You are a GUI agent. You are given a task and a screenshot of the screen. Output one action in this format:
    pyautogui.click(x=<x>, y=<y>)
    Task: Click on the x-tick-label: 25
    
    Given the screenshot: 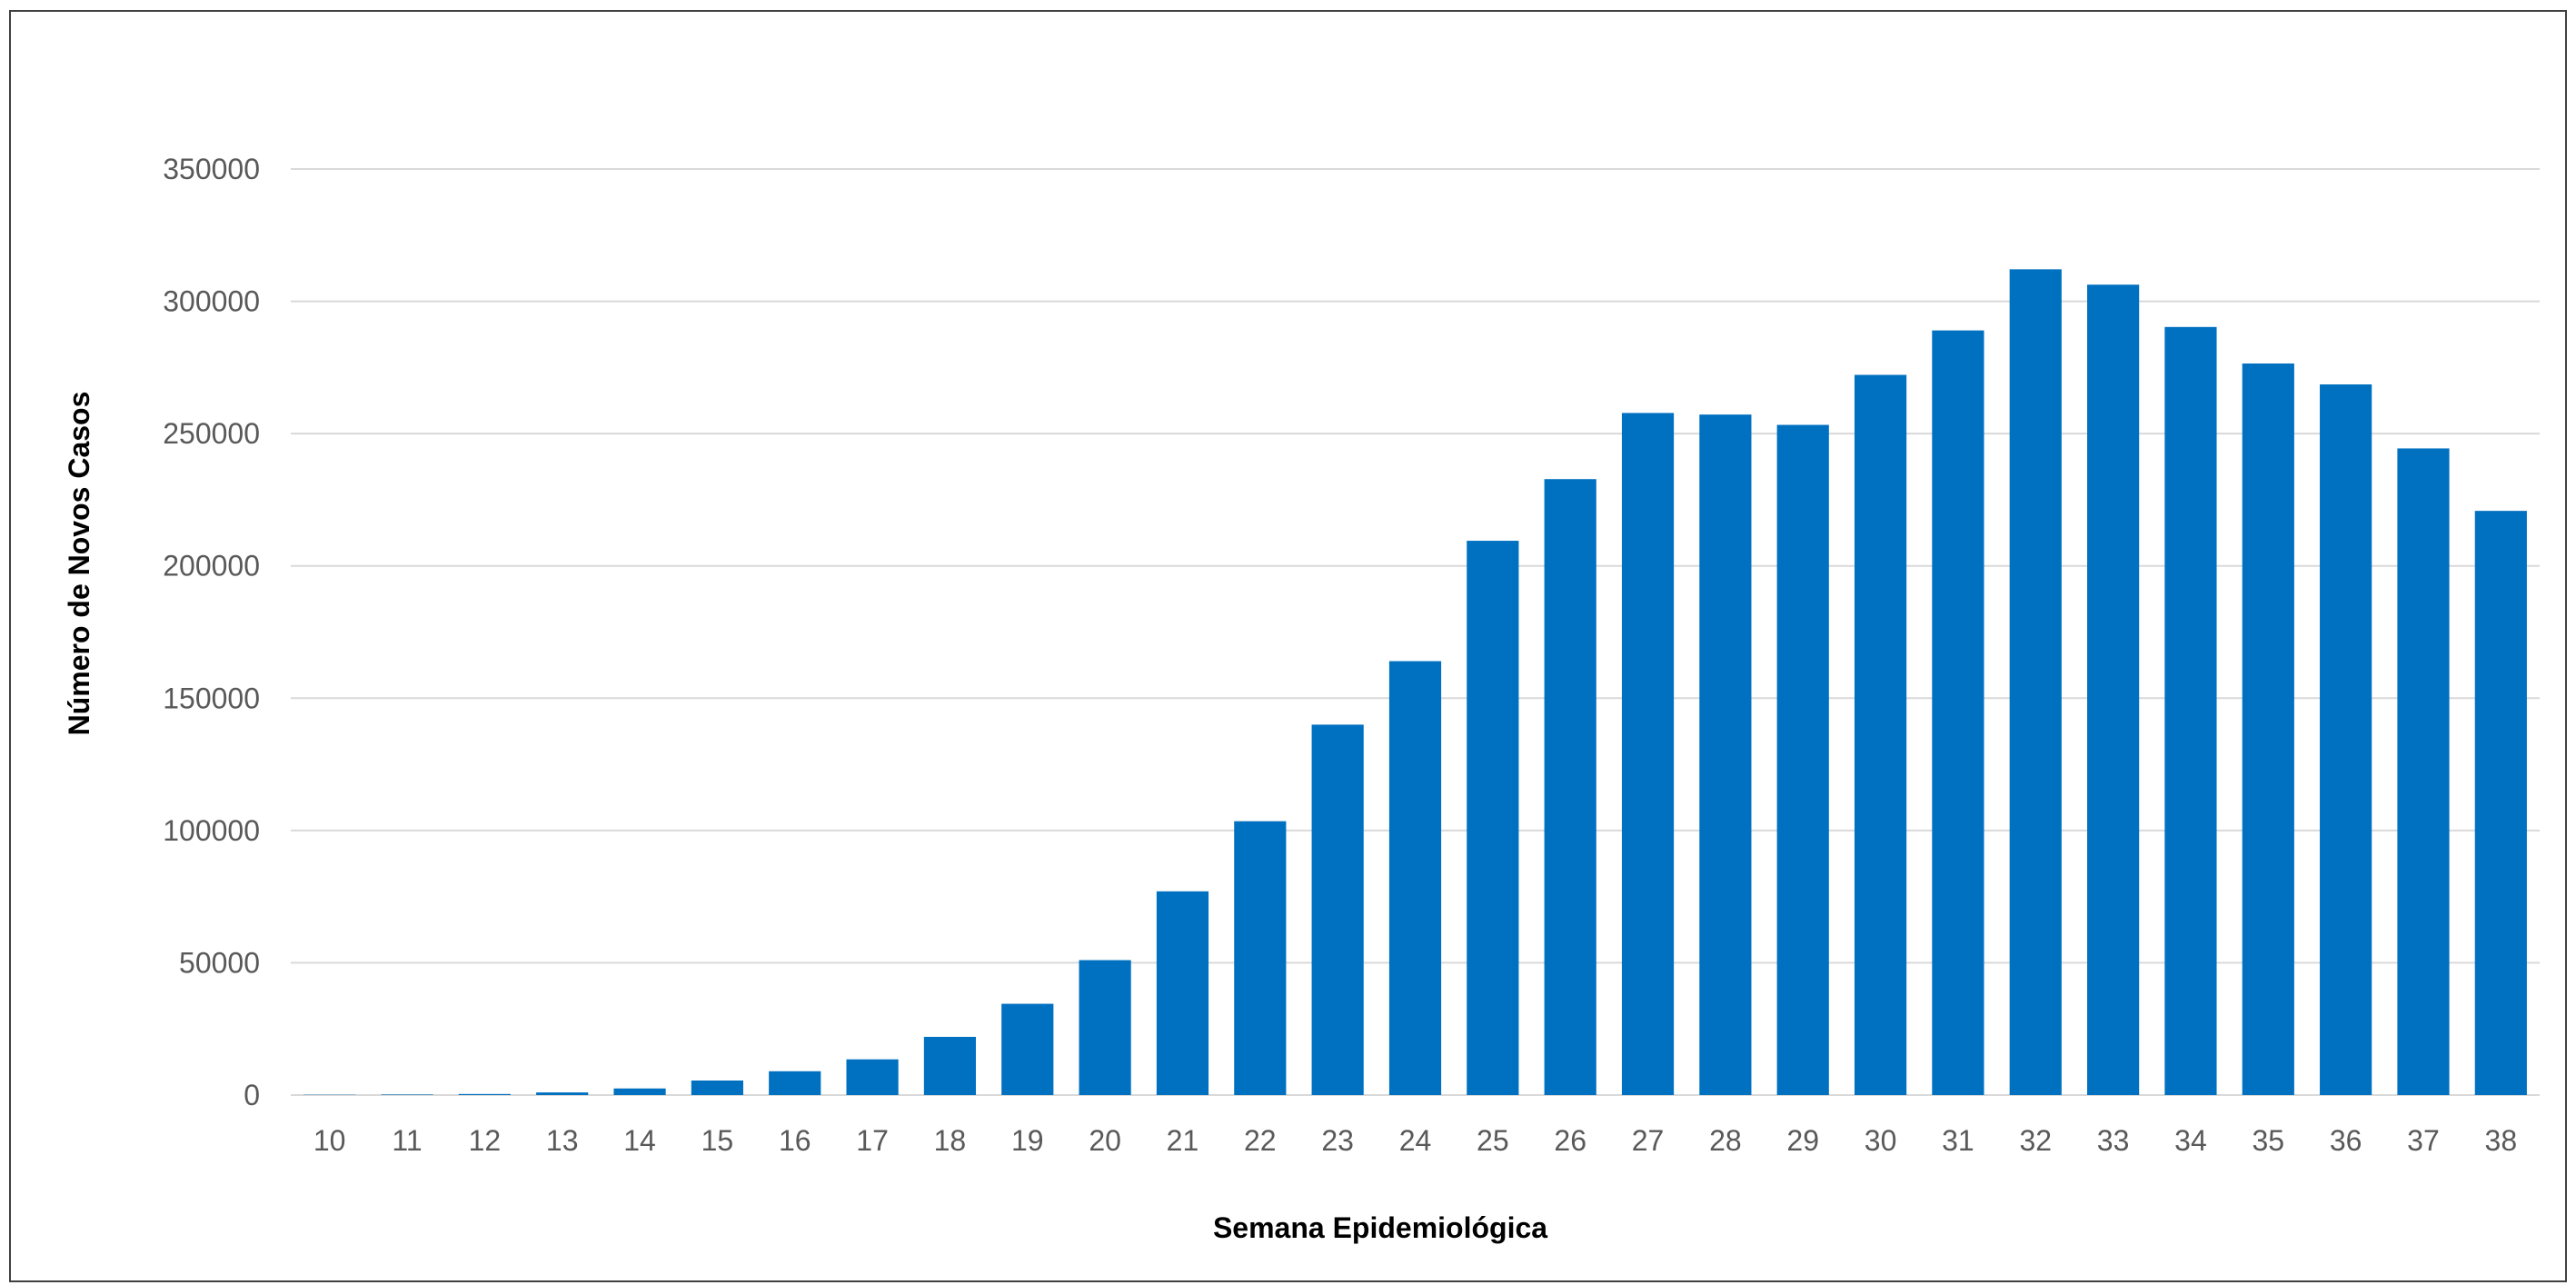 What is the action you would take?
    pyautogui.click(x=1493, y=1140)
    